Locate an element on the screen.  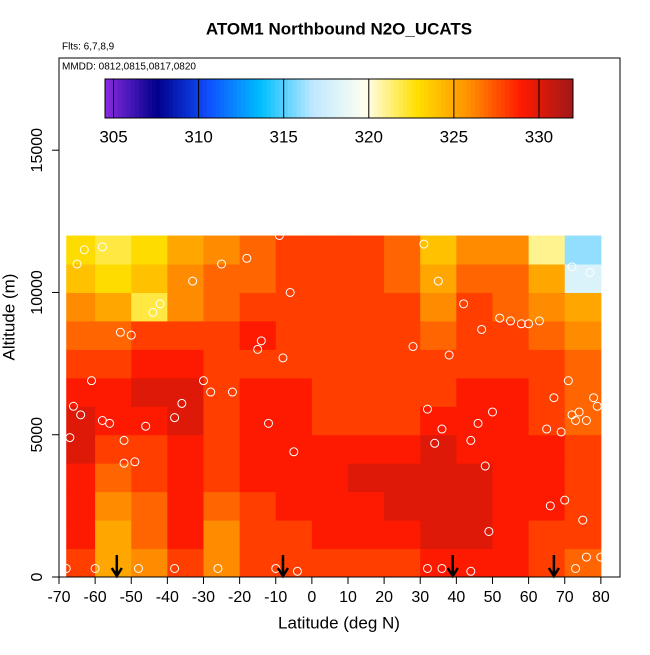
x-axis-label: Latitude (deg N) is located at coordinates (339, 622).